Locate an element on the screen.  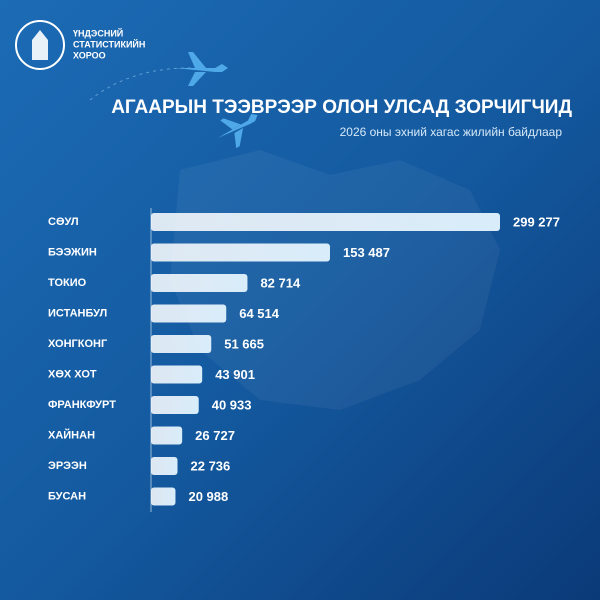
category-label: СӨУЛ is located at coordinates (63, 222).